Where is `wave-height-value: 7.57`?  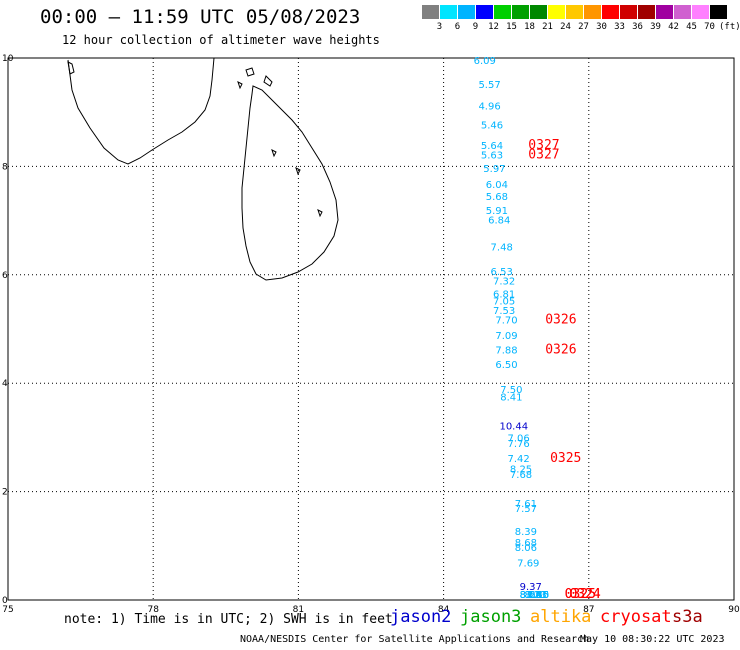
wave-height-value: 7.57 is located at coordinates (526, 509).